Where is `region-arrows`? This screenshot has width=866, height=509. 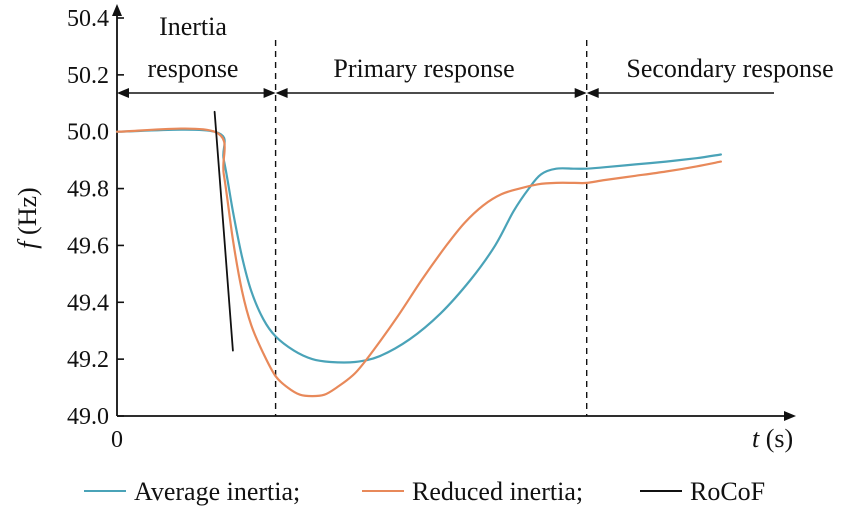 region-arrows is located at coordinates (445, 93).